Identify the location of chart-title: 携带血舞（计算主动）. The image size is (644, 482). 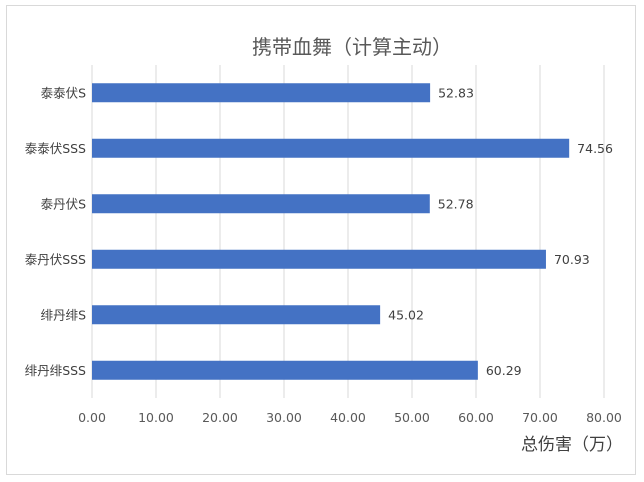
(352, 47).